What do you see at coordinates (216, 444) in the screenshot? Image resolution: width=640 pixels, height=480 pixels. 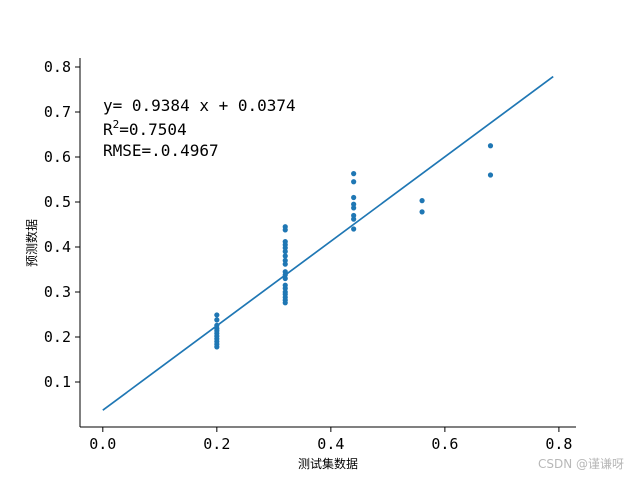 I see `x-tick-label: 0.2` at bounding box center [216, 444].